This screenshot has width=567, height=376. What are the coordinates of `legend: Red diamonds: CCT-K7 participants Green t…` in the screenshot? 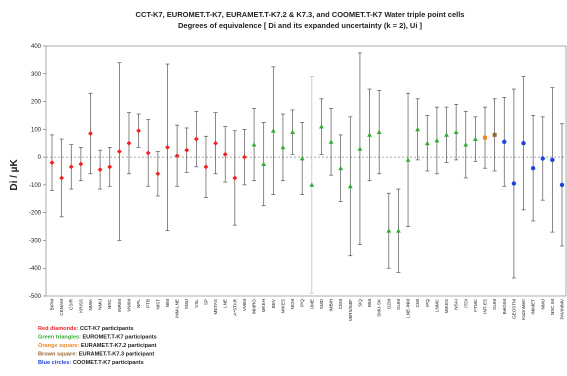 It's located at (97, 346).